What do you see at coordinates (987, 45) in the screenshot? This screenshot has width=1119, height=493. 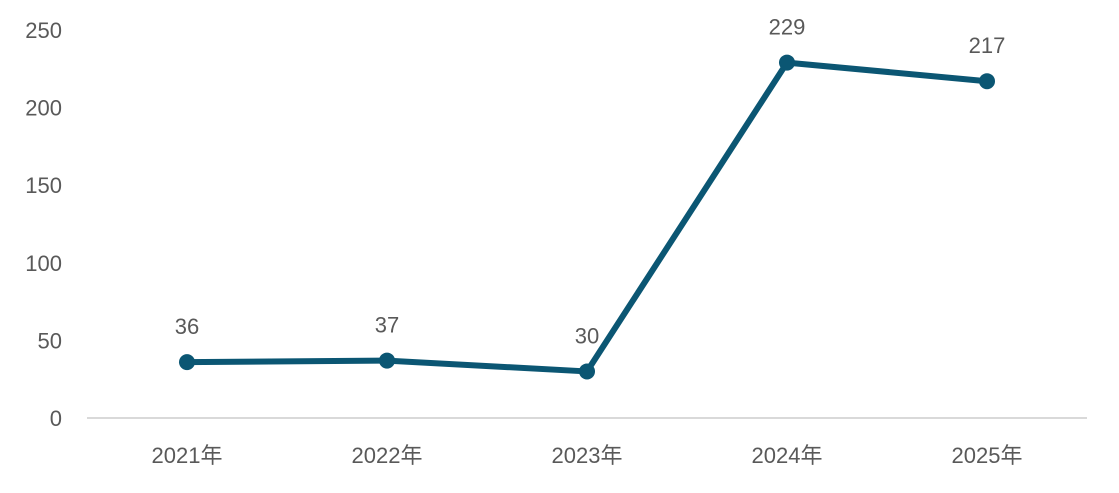 I see `data-label: 217` at bounding box center [987, 45].